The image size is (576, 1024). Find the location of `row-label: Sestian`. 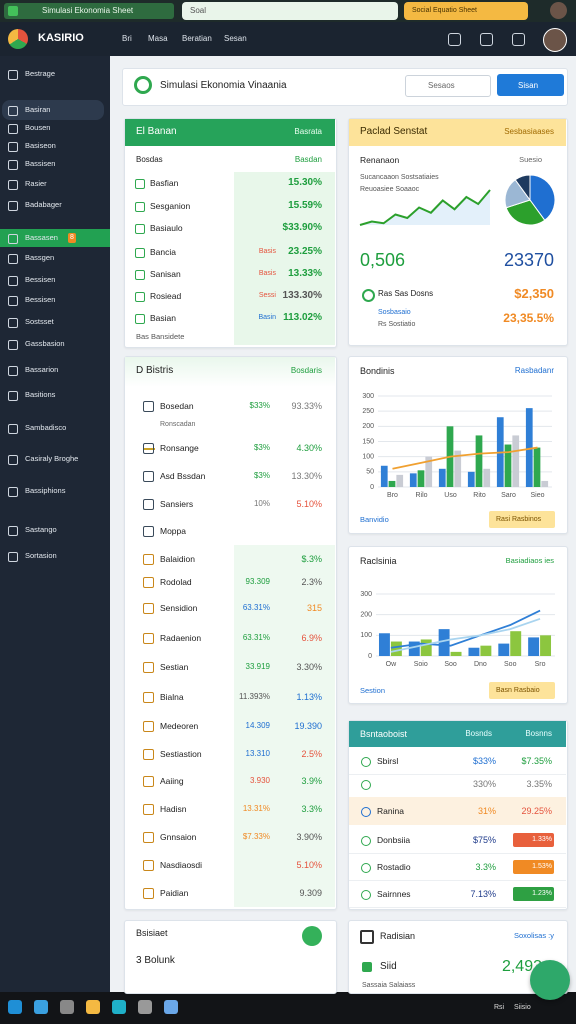

row-label: Sestian is located at coordinates (174, 667).